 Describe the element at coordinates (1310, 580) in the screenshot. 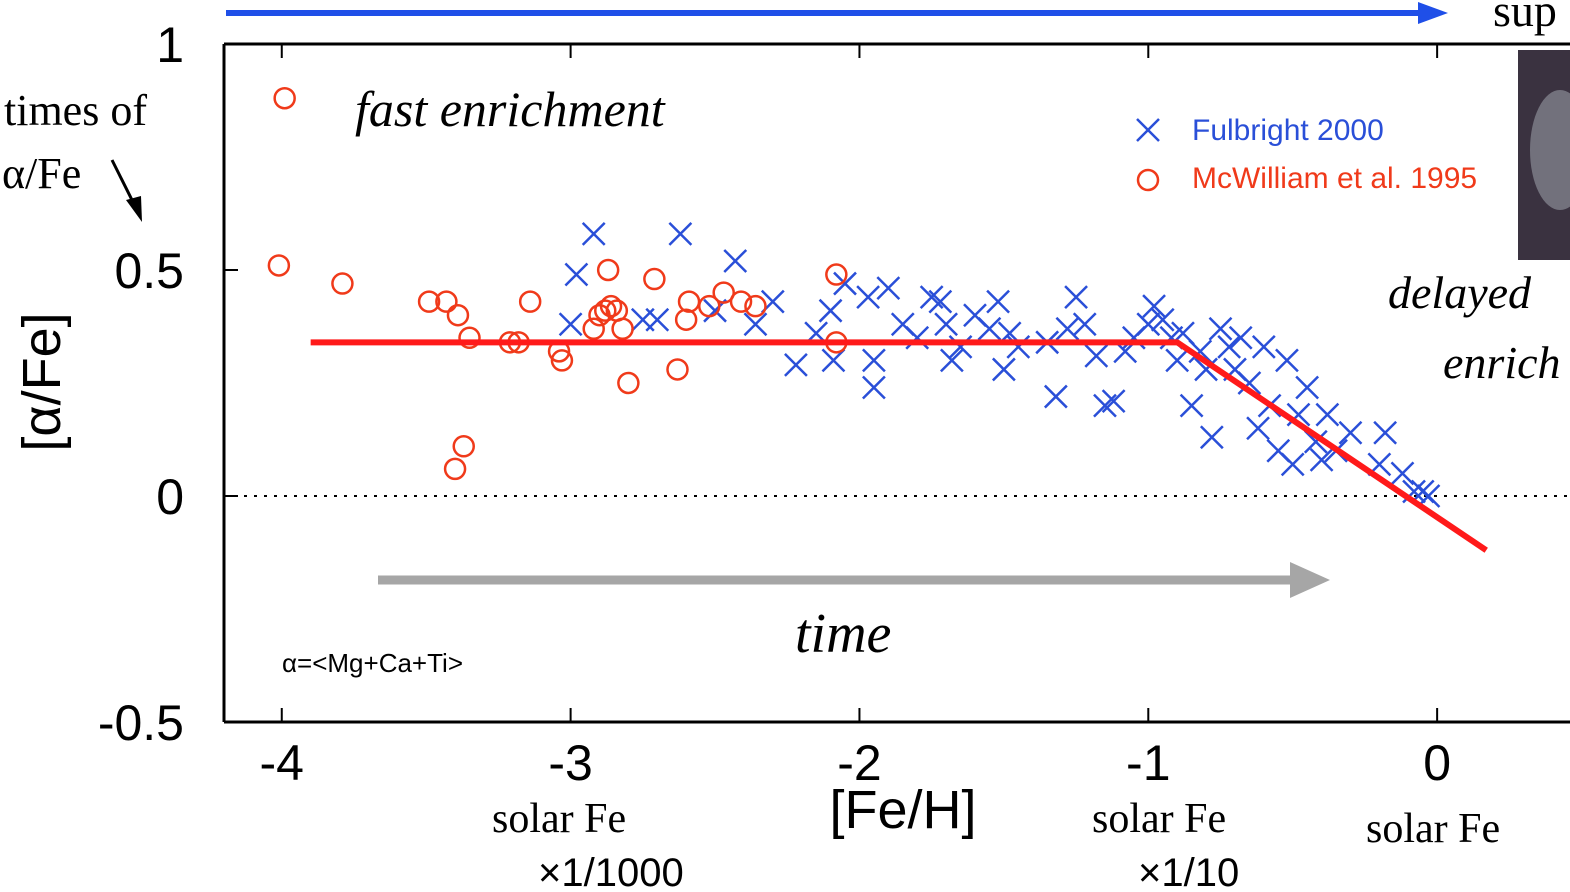

I see `time-arrow-head` at that location.